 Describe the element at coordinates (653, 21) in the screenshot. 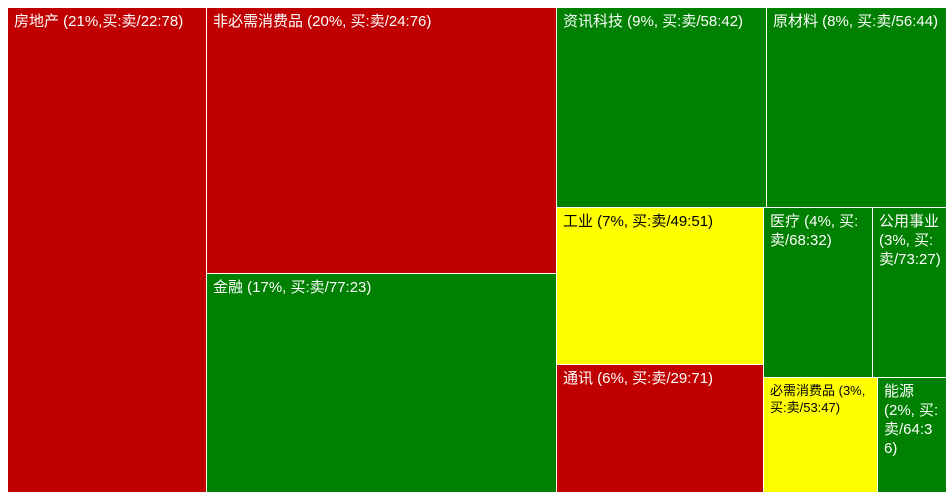

I see `treemap-tile-label: 资讯科技 (9%, 买:卖/58:42)` at that location.